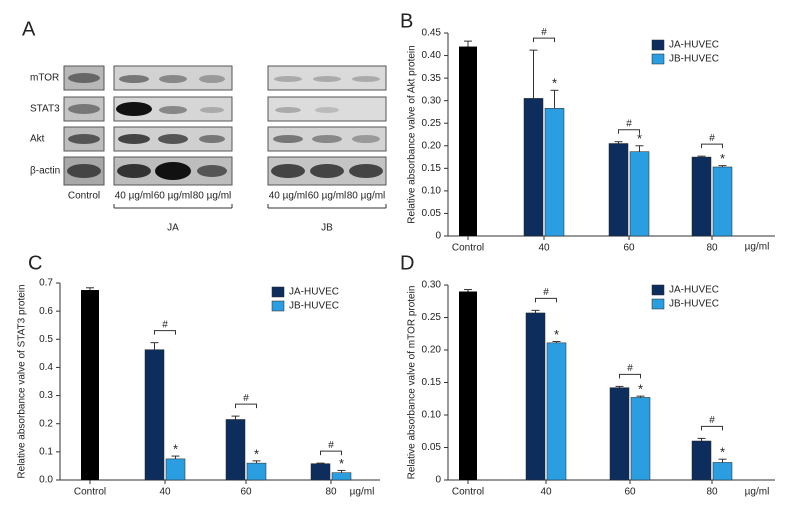 This screenshot has height=528, width=792. What do you see at coordinates (173, 228) in the screenshot?
I see `group-label: JA` at bounding box center [173, 228].